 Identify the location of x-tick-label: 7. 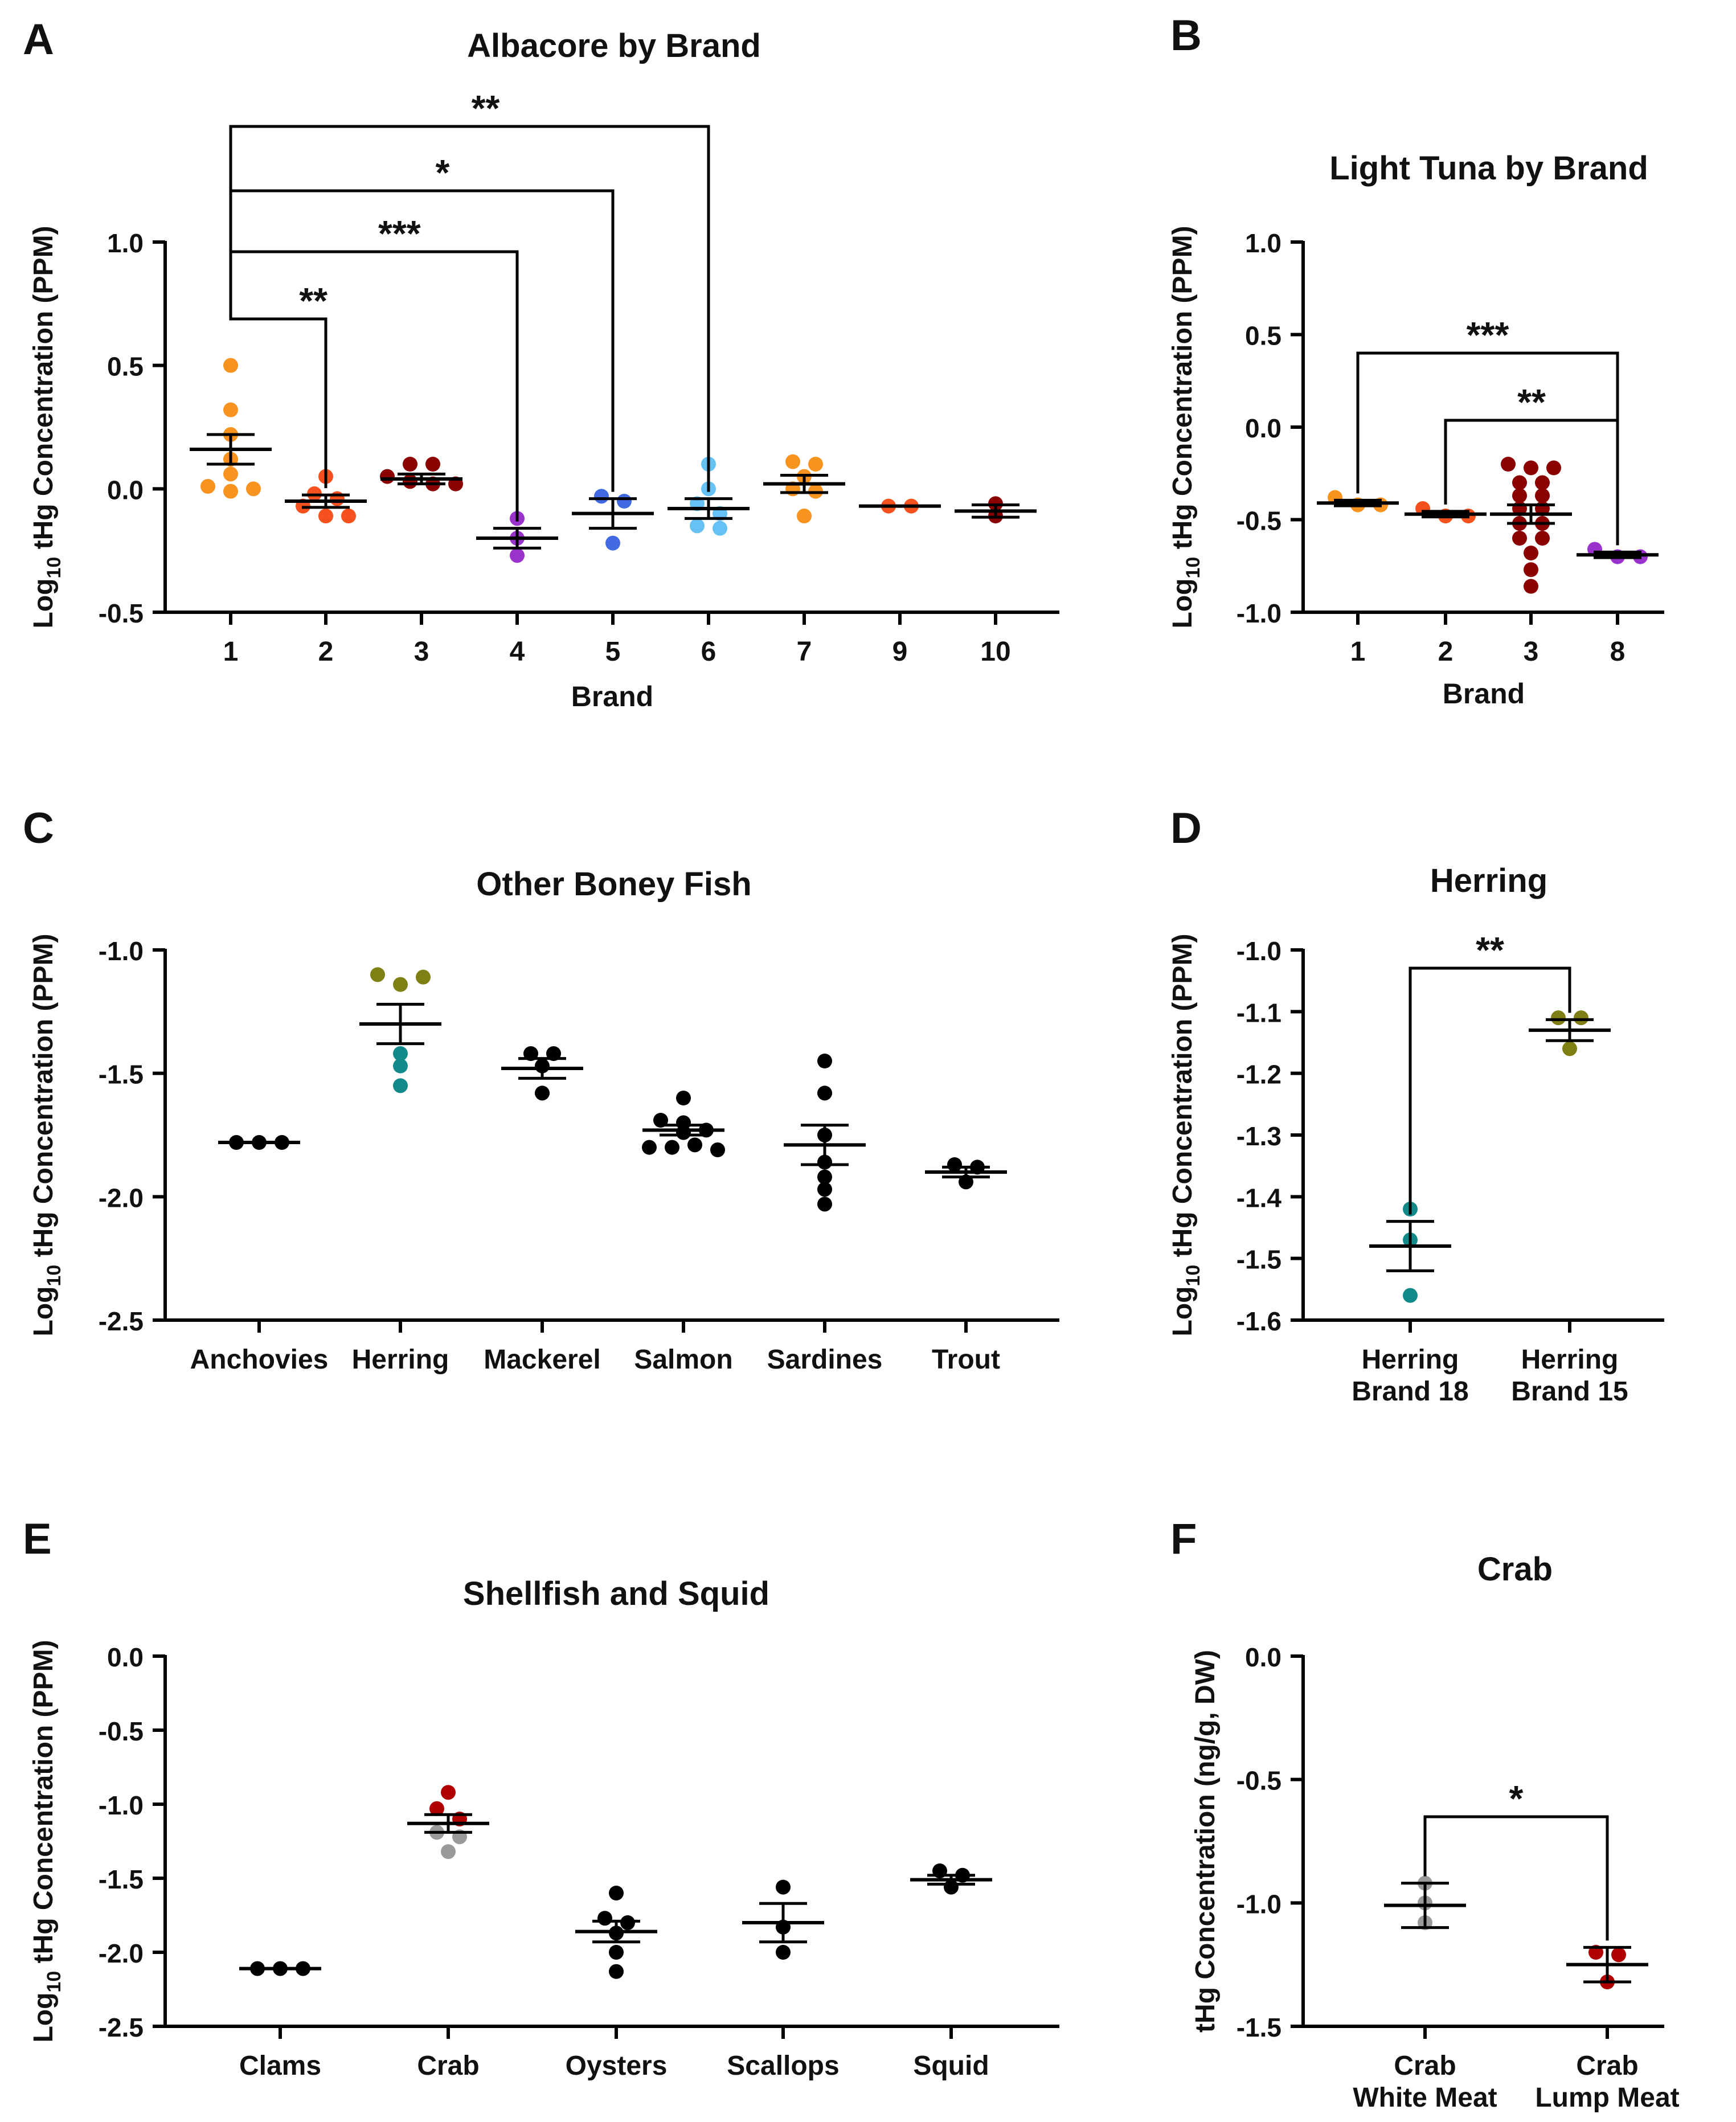
(804, 652).